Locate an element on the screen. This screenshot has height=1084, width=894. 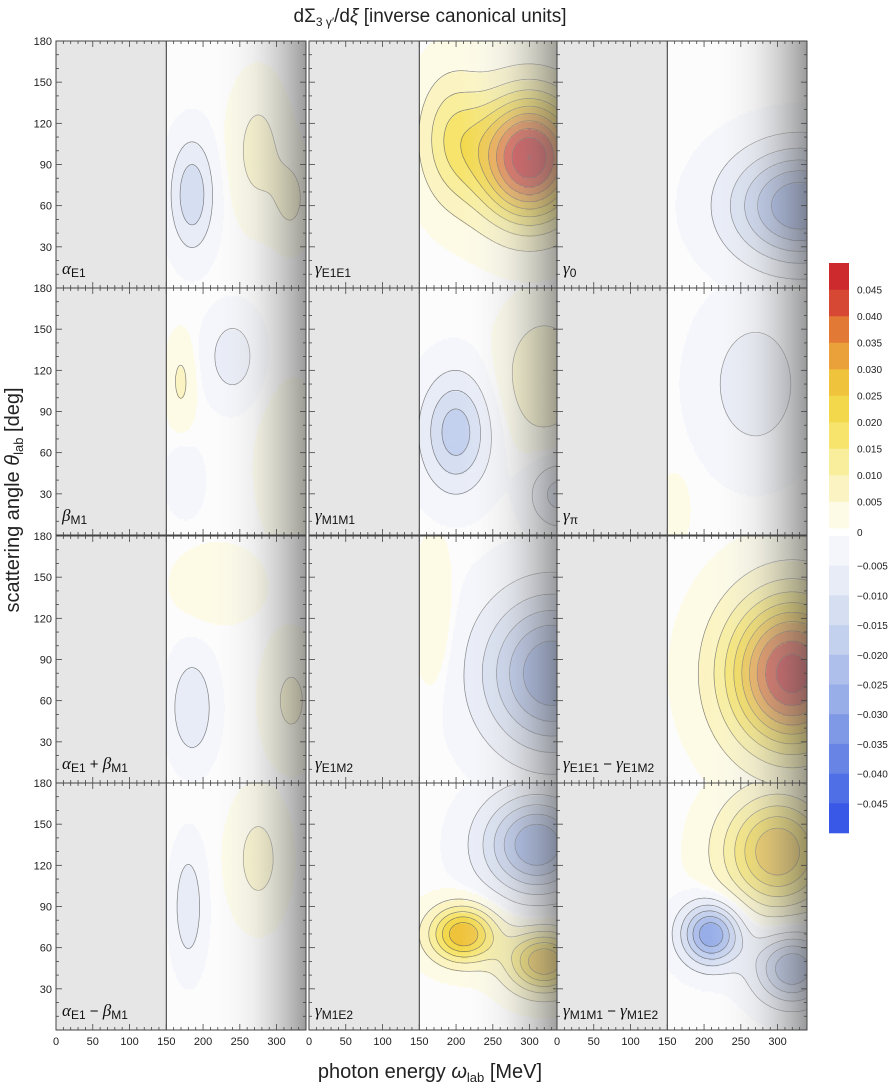
title-part-1: 3 γ′ is located at coordinates (325, 22).